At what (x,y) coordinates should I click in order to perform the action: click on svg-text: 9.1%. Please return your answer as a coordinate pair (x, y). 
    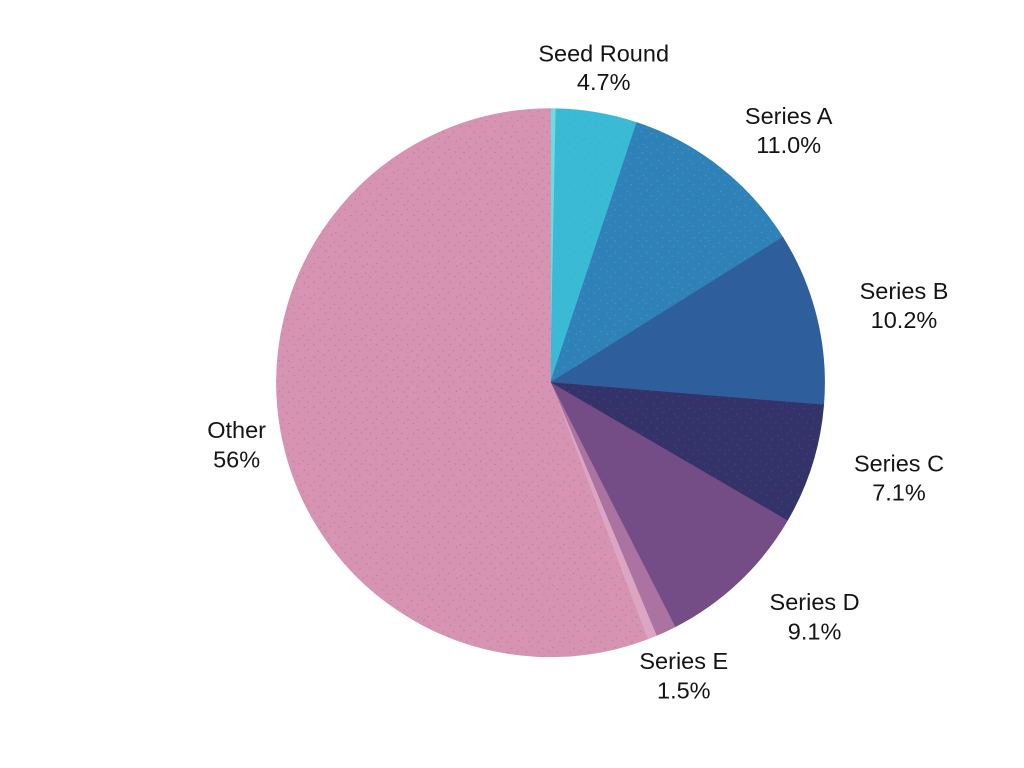
    Looking at the image, I should click on (815, 631).